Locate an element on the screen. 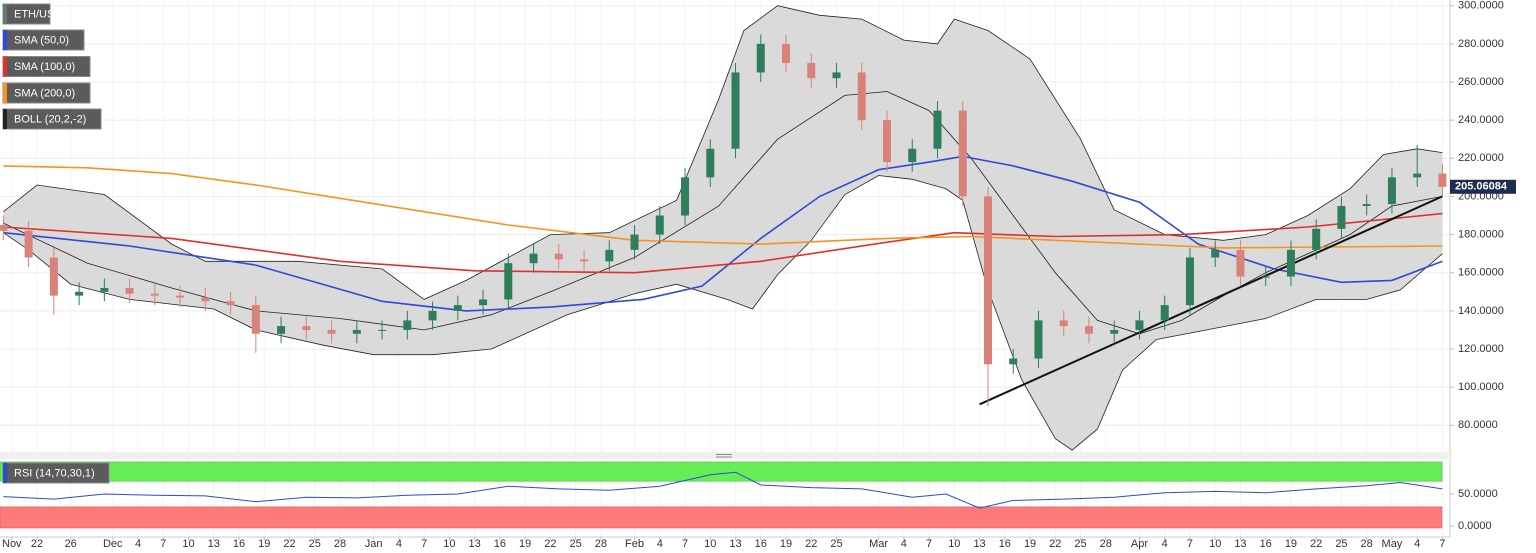 This screenshot has width=1536, height=553. y-tick-label: 240.0000 is located at coordinates (1481, 120).